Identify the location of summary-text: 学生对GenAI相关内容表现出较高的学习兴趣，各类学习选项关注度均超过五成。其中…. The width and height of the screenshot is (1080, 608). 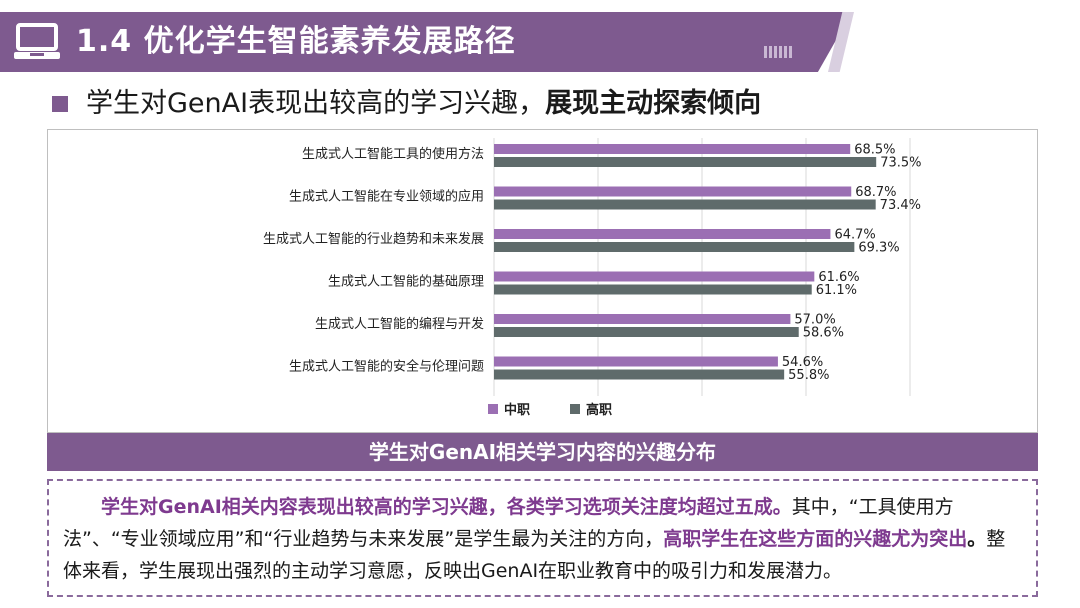
(542, 539).